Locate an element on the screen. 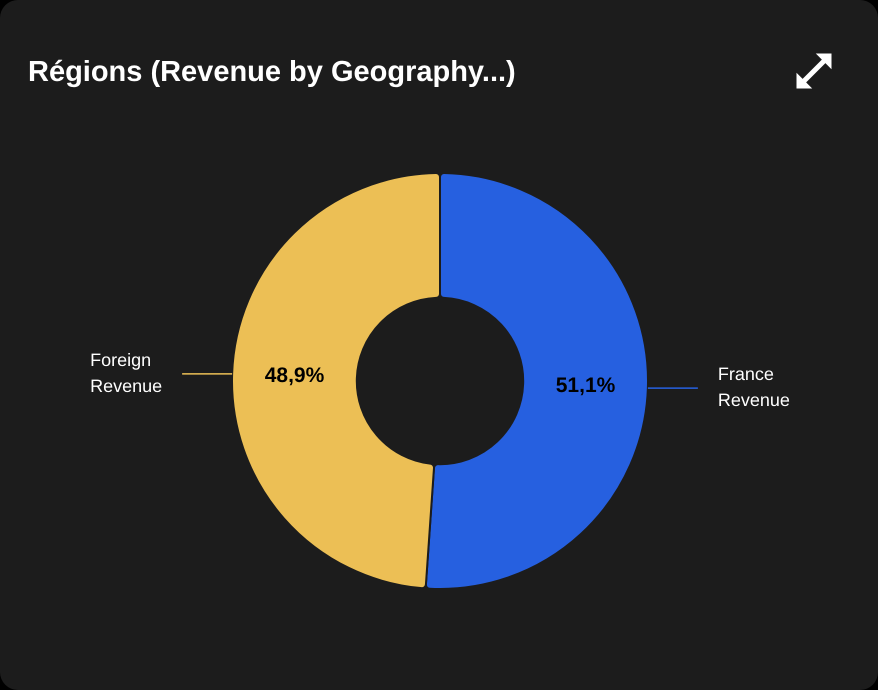 The width and height of the screenshot is (878, 690). slice-label: France Revenue is located at coordinates (754, 387).